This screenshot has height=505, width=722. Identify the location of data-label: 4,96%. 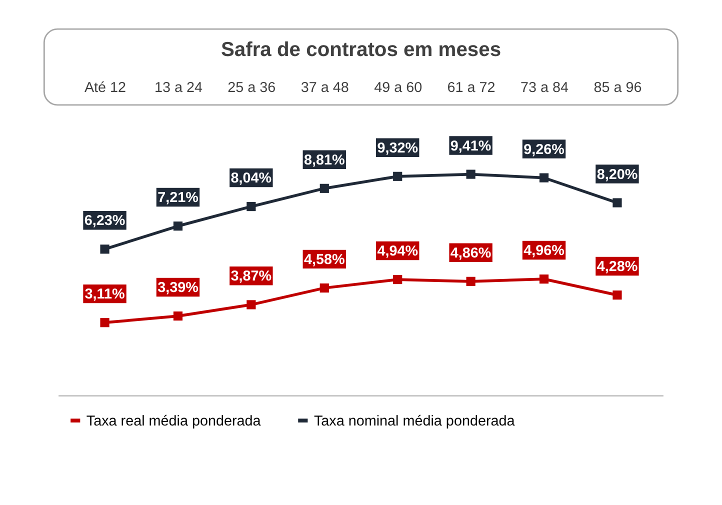
(544, 251).